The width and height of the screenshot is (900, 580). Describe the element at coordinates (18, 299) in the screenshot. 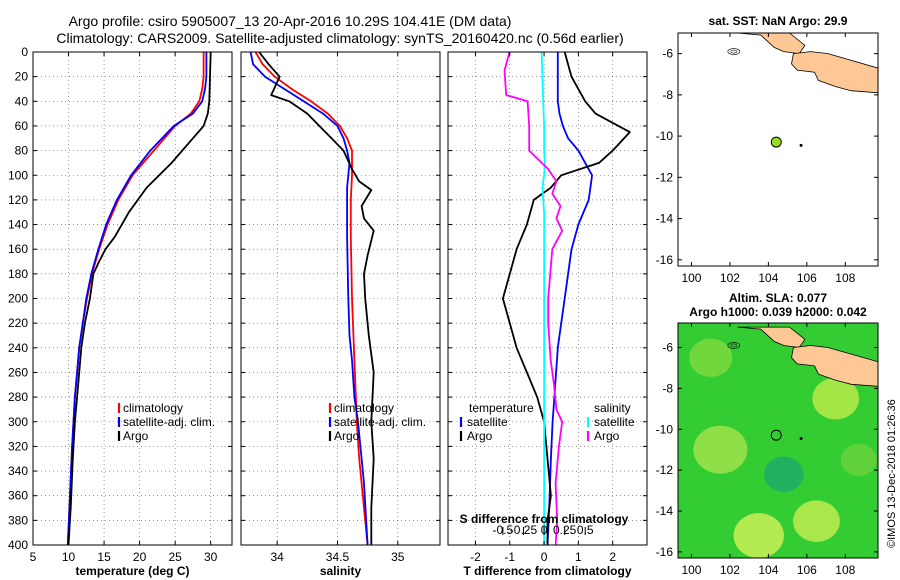

I see `y-tick-label: 200` at that location.